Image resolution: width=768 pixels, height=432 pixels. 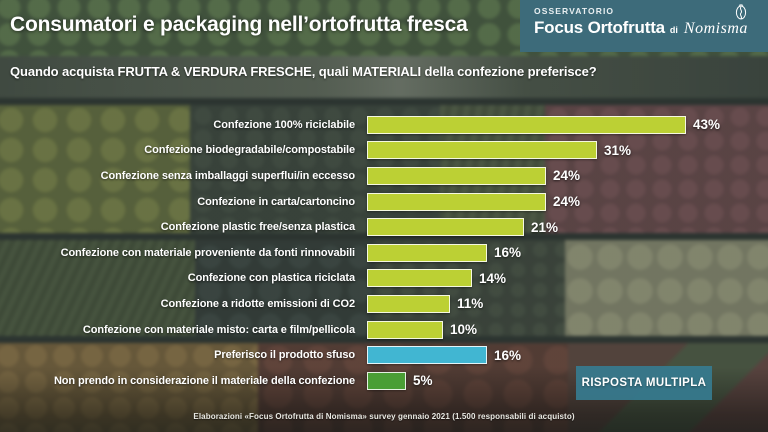 What do you see at coordinates (673, 30) in the screenshot?
I see `brand-connector: di` at bounding box center [673, 30].